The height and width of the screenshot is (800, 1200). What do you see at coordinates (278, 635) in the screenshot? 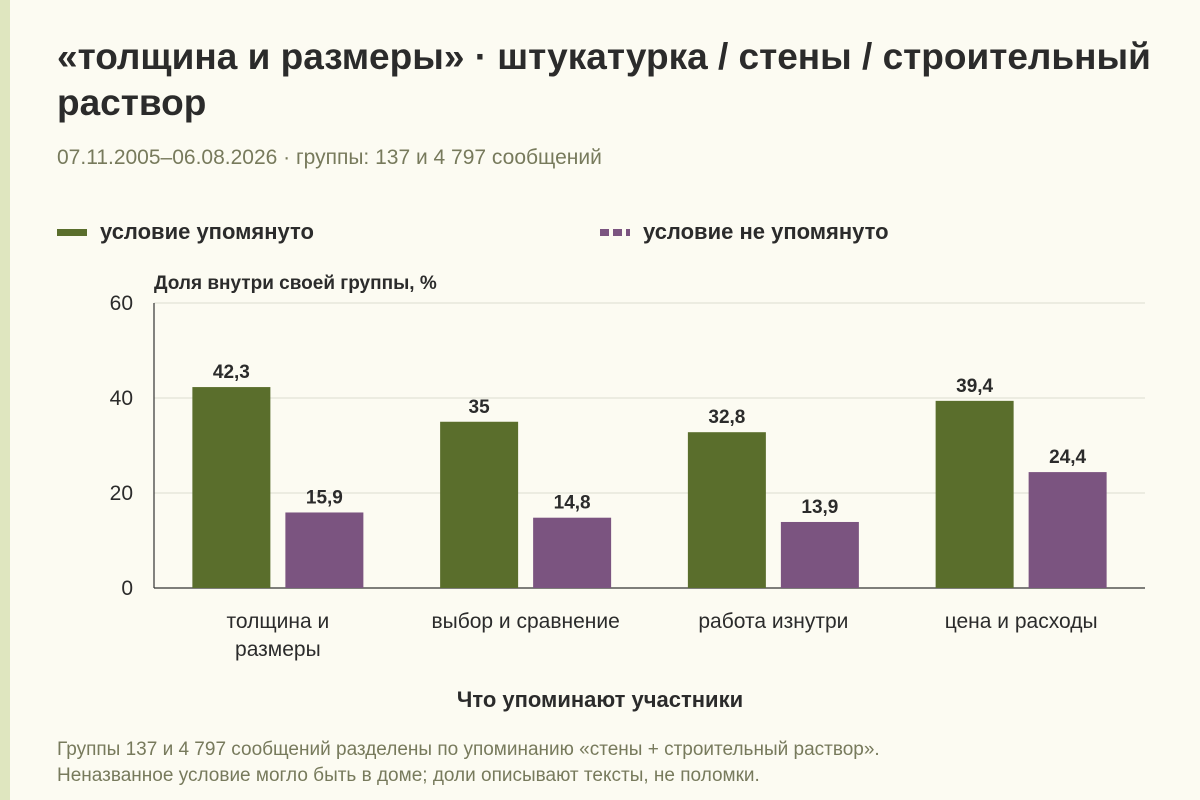
I see `x-tick-label: толщина и размеры` at bounding box center [278, 635].